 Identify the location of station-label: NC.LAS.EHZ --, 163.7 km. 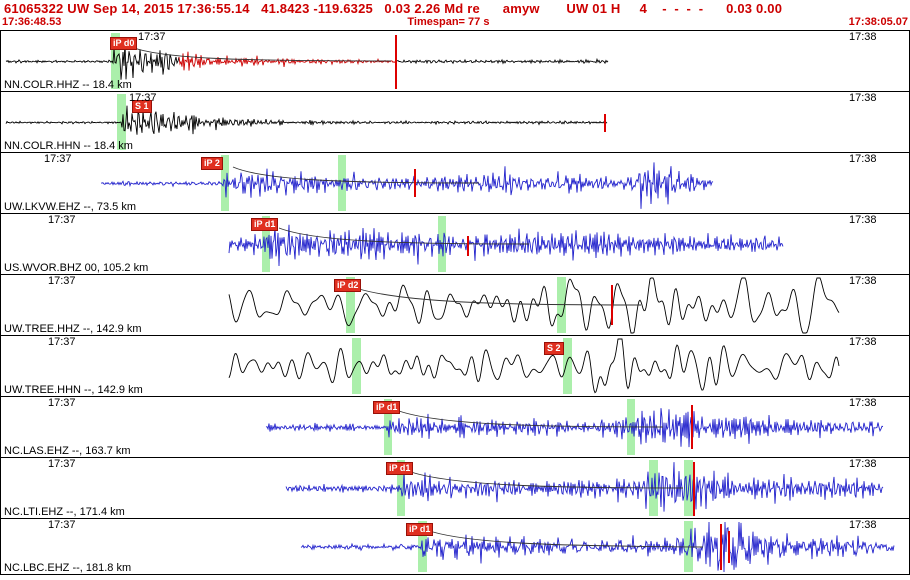
(67, 451).